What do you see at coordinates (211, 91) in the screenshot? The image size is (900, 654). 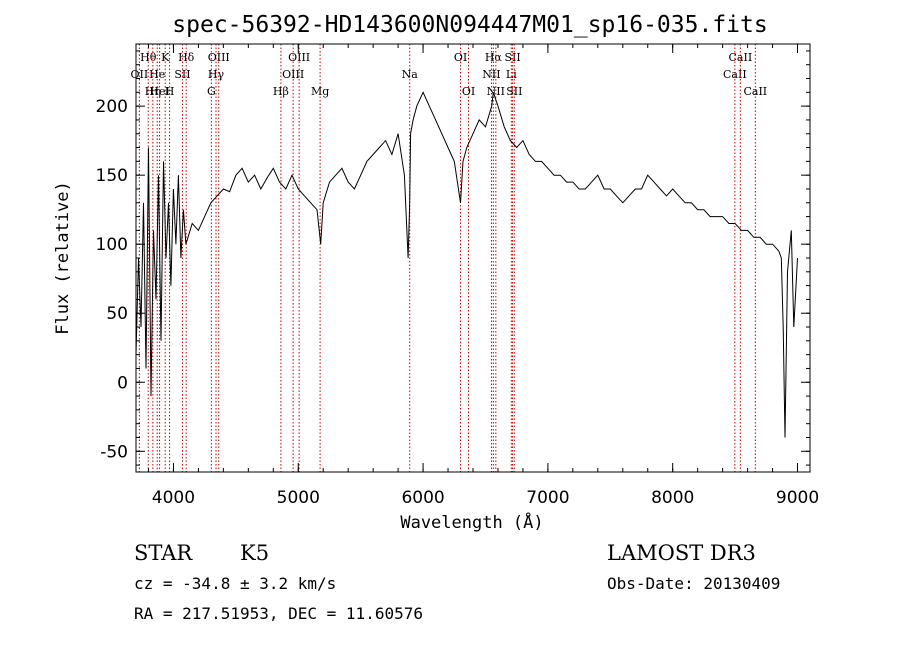 I see `line-marker-label-9: G` at bounding box center [211, 91].